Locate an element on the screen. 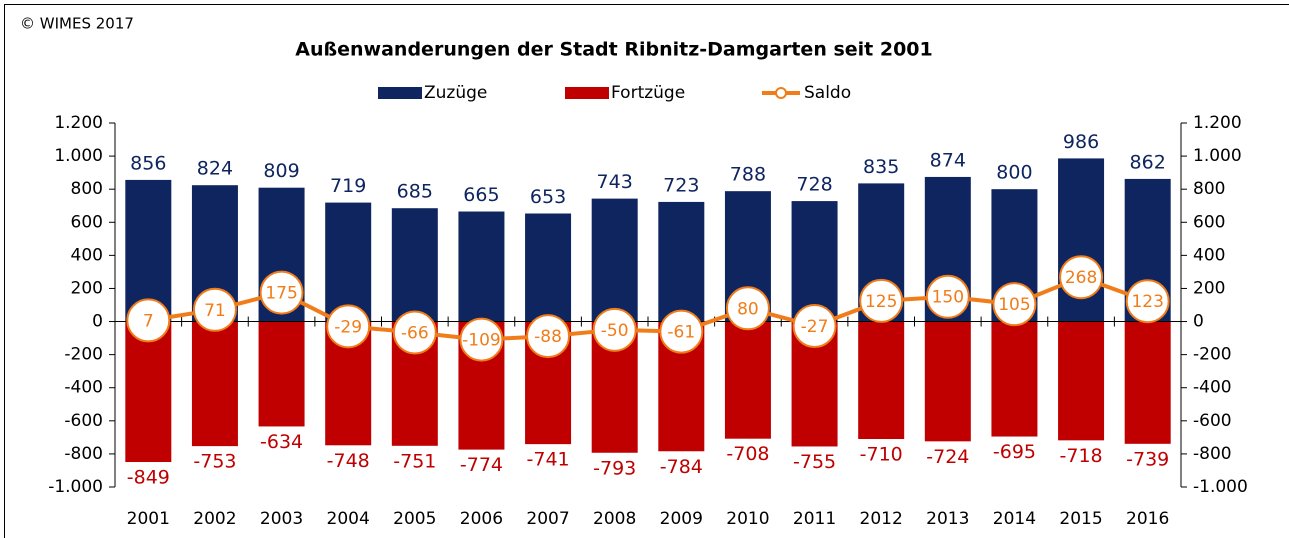 The height and width of the screenshot is (538, 1289). x-tick-label: 2006 is located at coordinates (481, 519).